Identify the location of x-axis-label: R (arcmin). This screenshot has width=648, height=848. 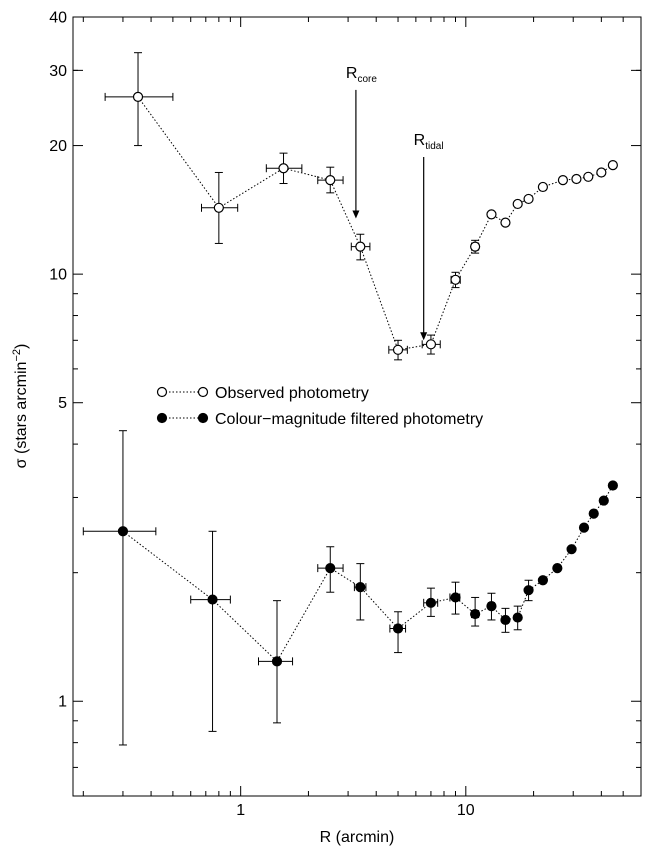
(357, 837).